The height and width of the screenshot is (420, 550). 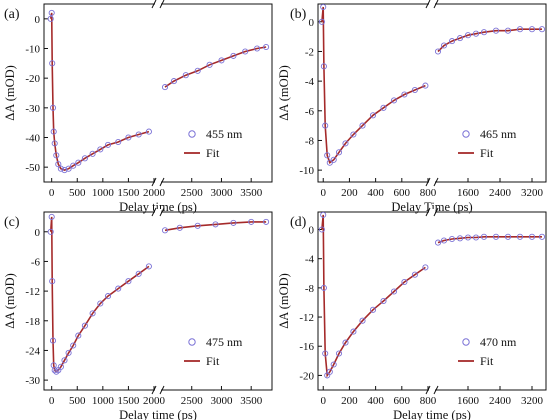 I want to click on x-tick-label: 200, so click(x=349, y=193).